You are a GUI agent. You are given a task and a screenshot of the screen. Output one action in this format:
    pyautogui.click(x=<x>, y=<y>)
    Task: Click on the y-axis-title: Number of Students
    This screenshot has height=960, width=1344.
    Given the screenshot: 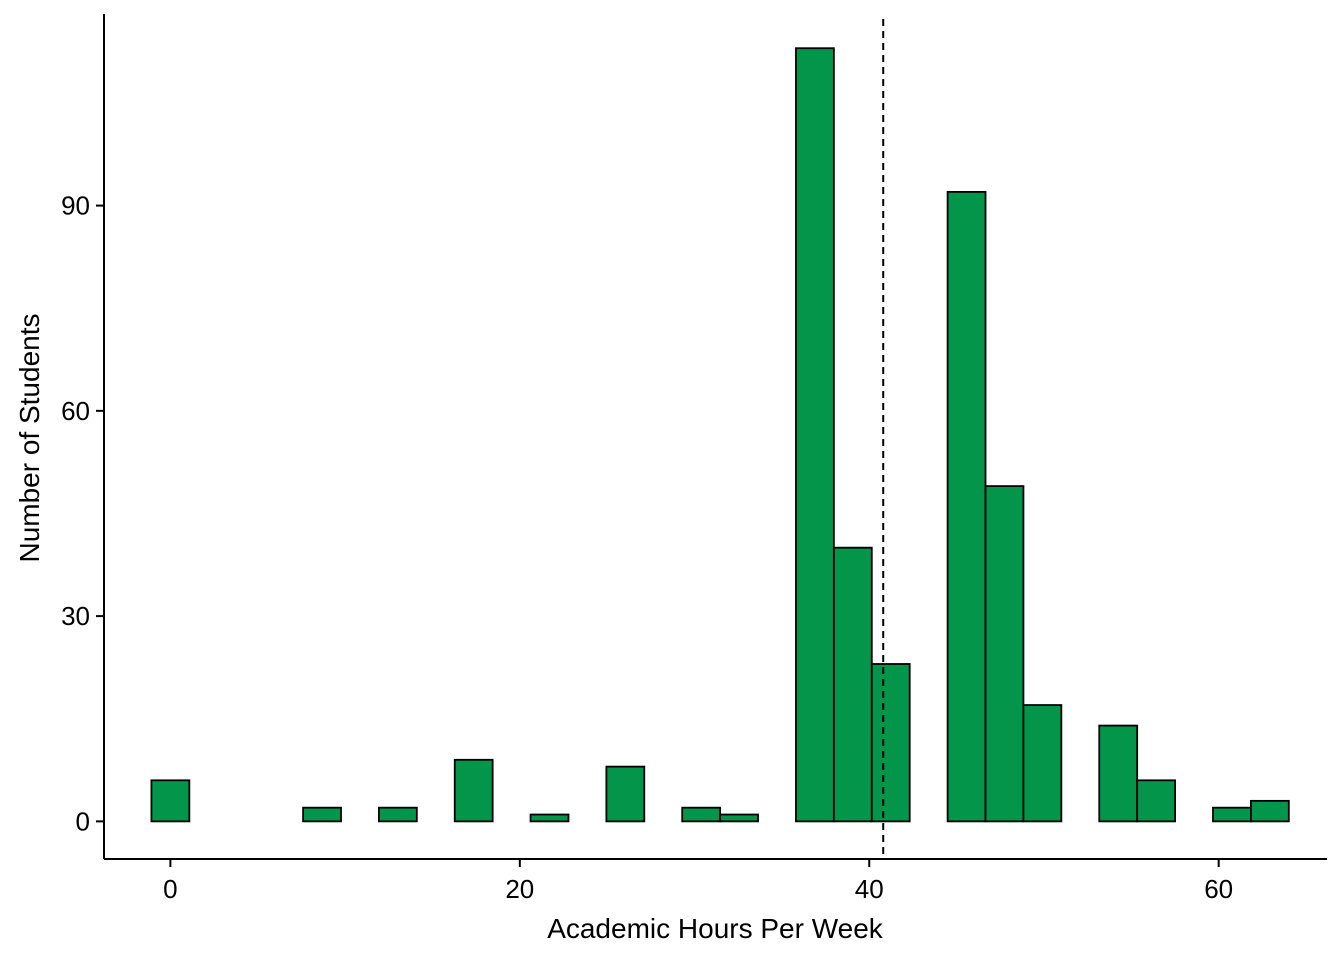 What is the action you would take?
    pyautogui.click(x=29, y=437)
    